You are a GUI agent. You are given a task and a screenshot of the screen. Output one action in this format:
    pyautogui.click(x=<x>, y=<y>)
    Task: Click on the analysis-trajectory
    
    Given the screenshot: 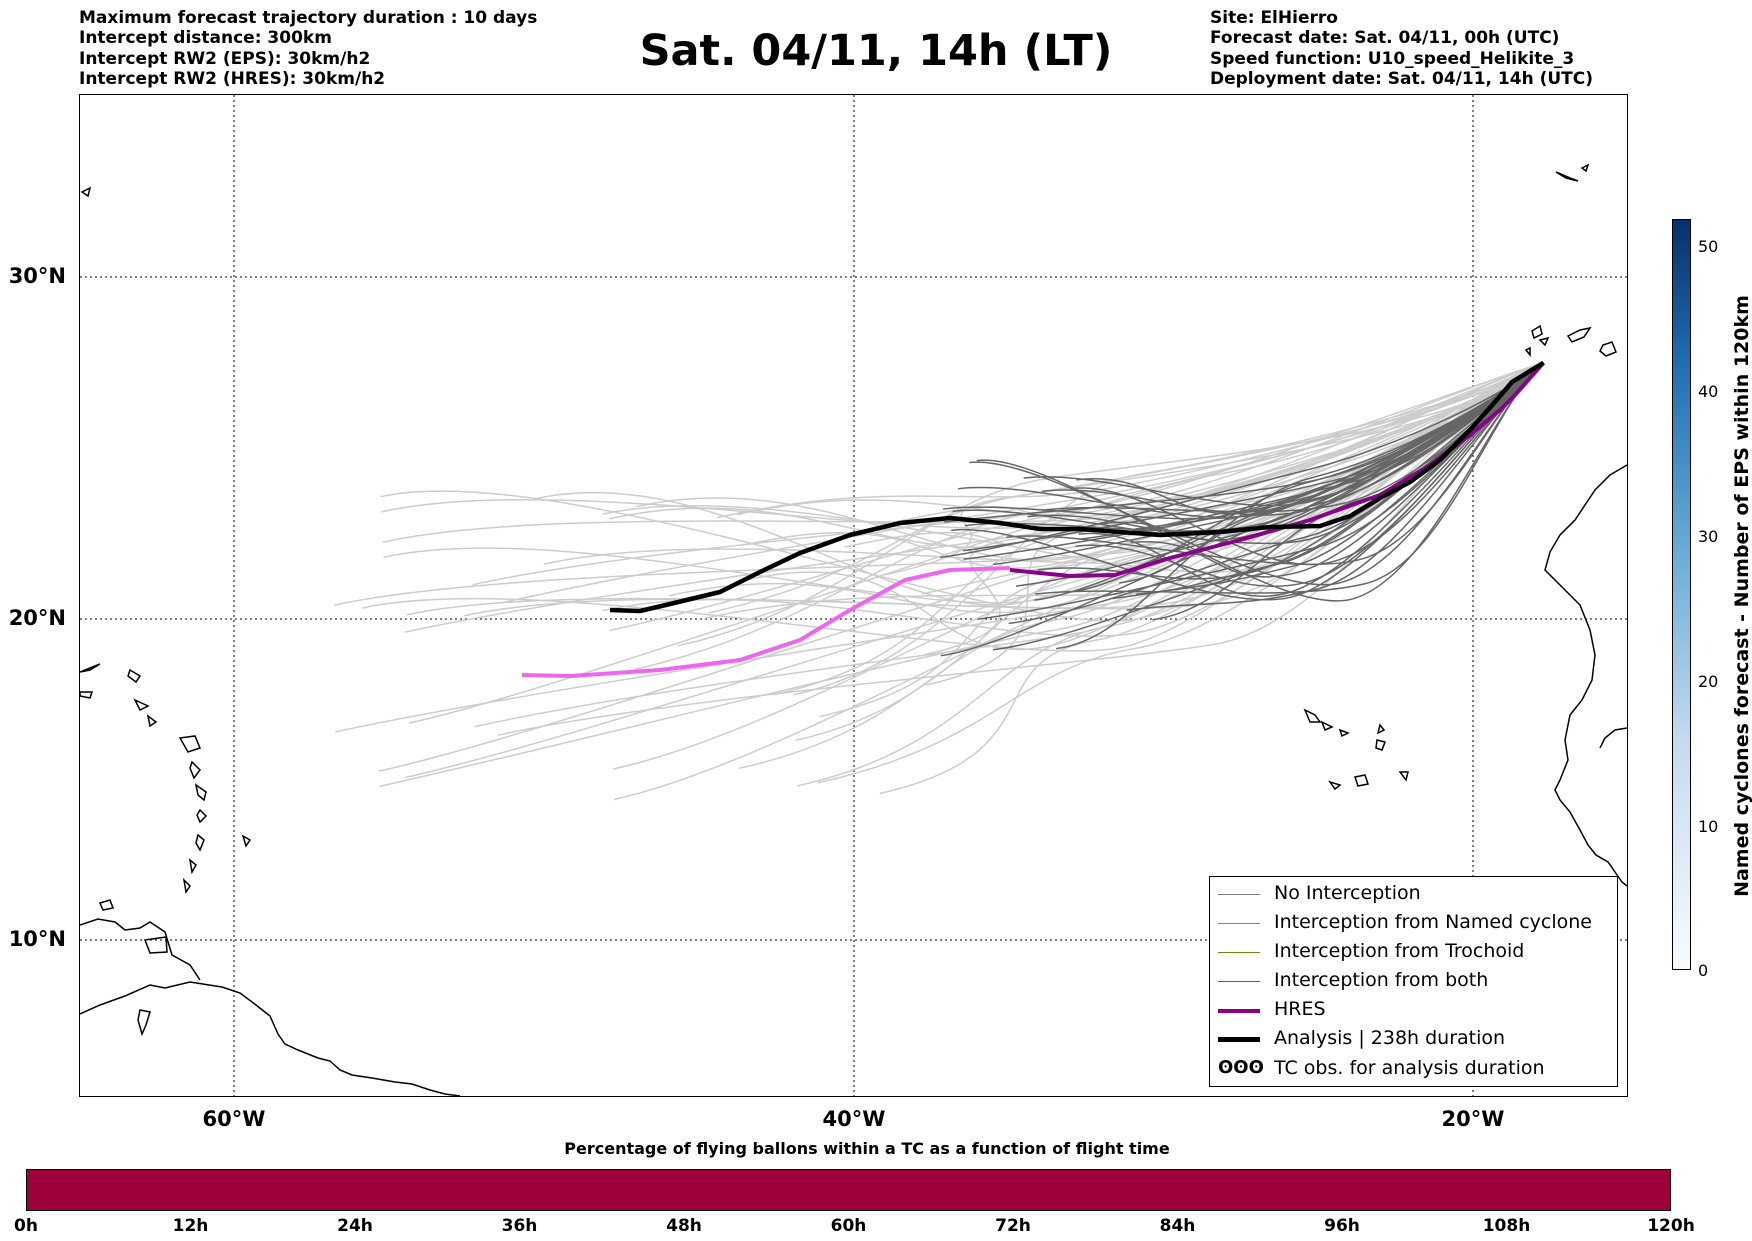 What is the action you would take?
    pyautogui.click(x=1077, y=487)
    